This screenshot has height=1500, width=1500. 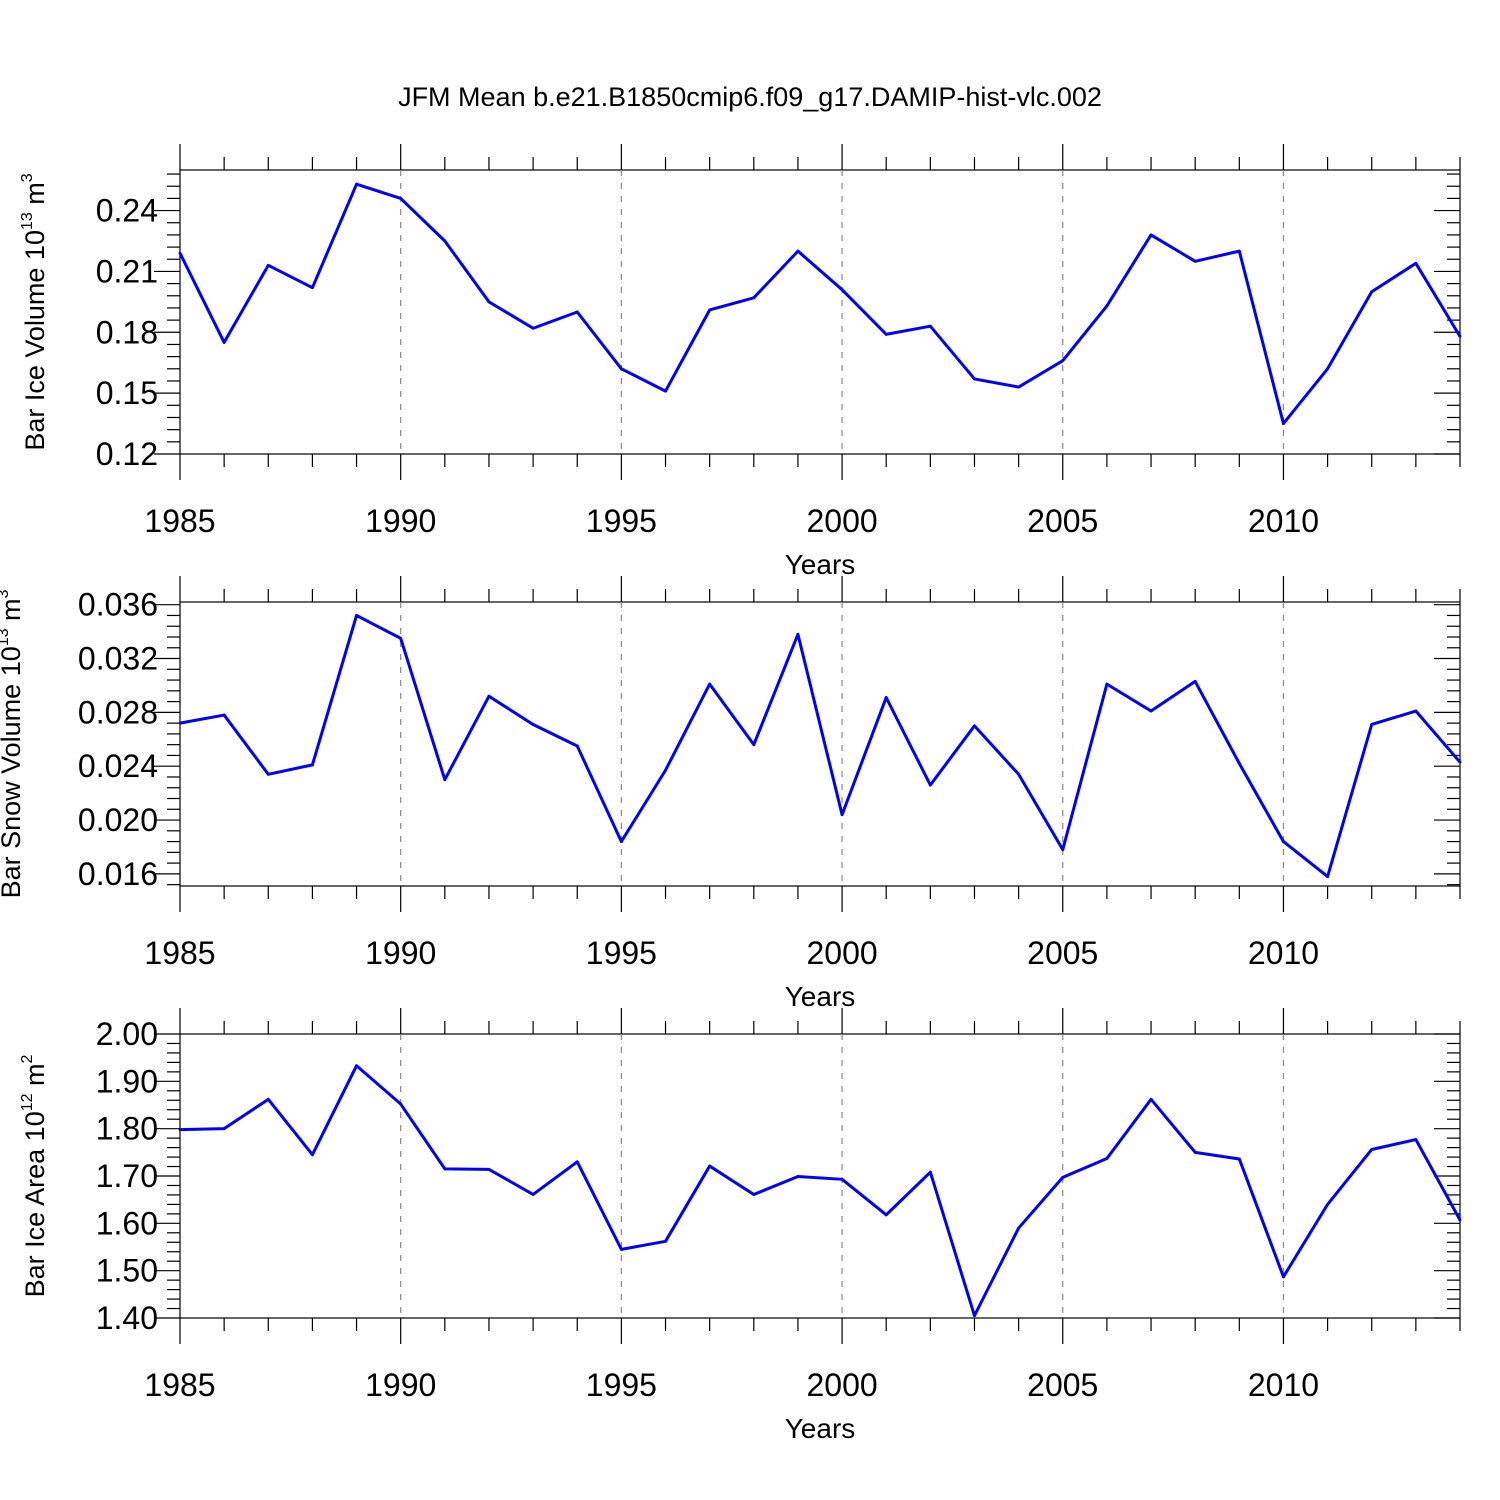 I want to click on y-tick-label: 0.12, so click(x=127, y=454).